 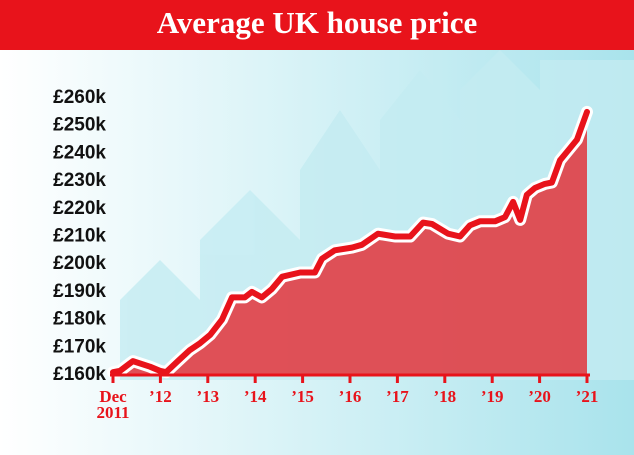 What do you see at coordinates (208, 396) in the screenshot?
I see `x-tick-label: ’13` at bounding box center [208, 396].